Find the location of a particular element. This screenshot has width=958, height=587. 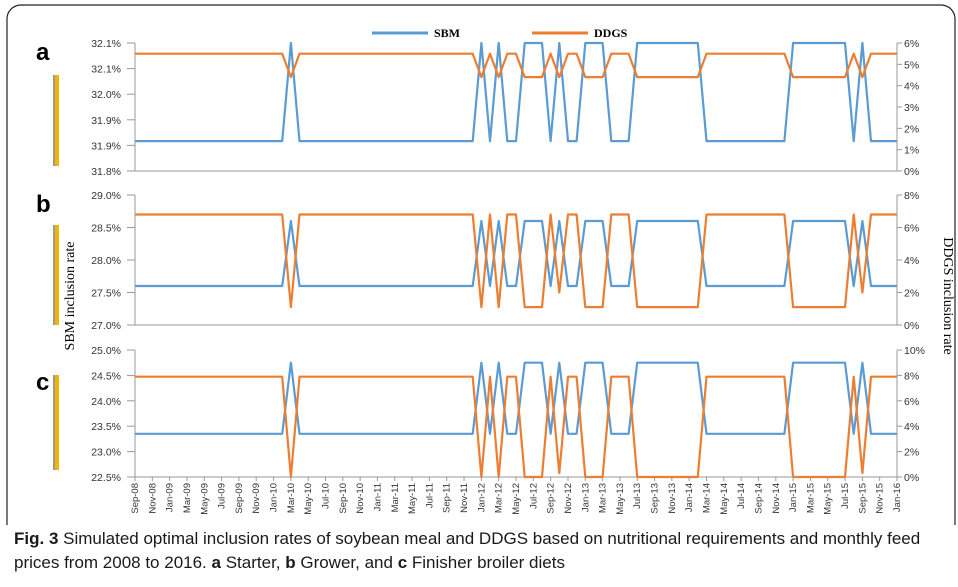

caption-text-2: Starter, is located at coordinates (253, 562).